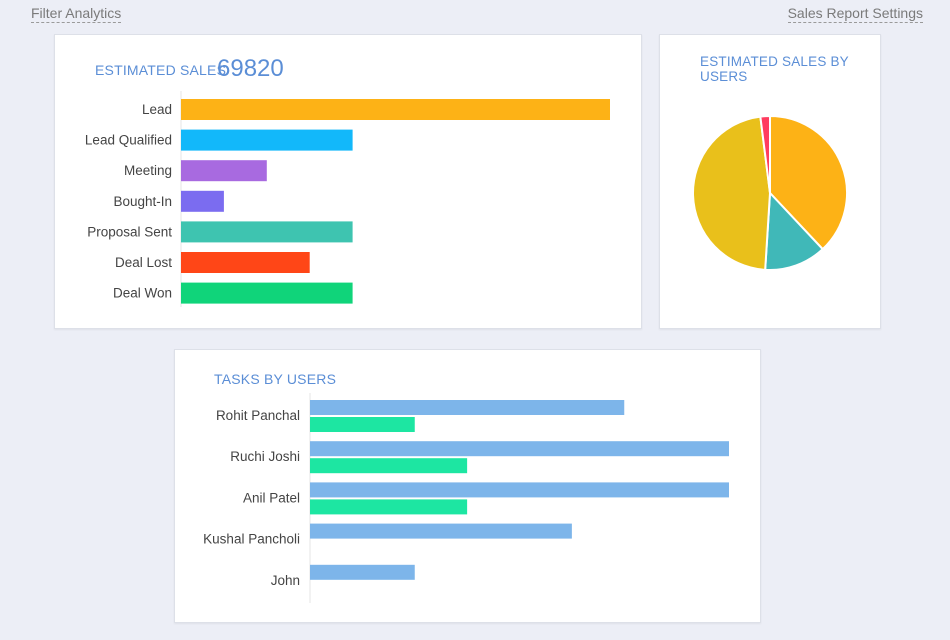 This screenshot has width=950, height=640. Describe the element at coordinates (76, 14) in the screenshot. I see `filter-analytics-link: Filter Analytics` at that location.